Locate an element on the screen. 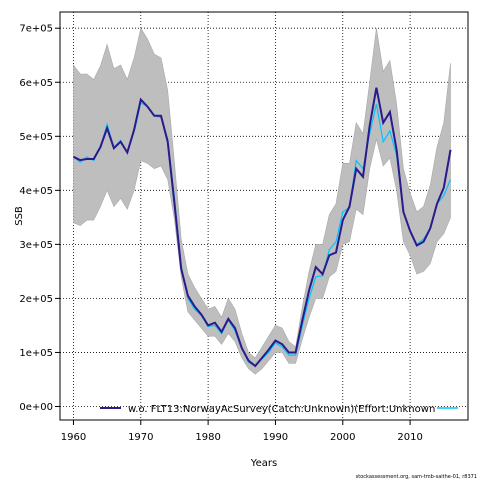  x-tick-label: 1990 is located at coordinates (275, 437).